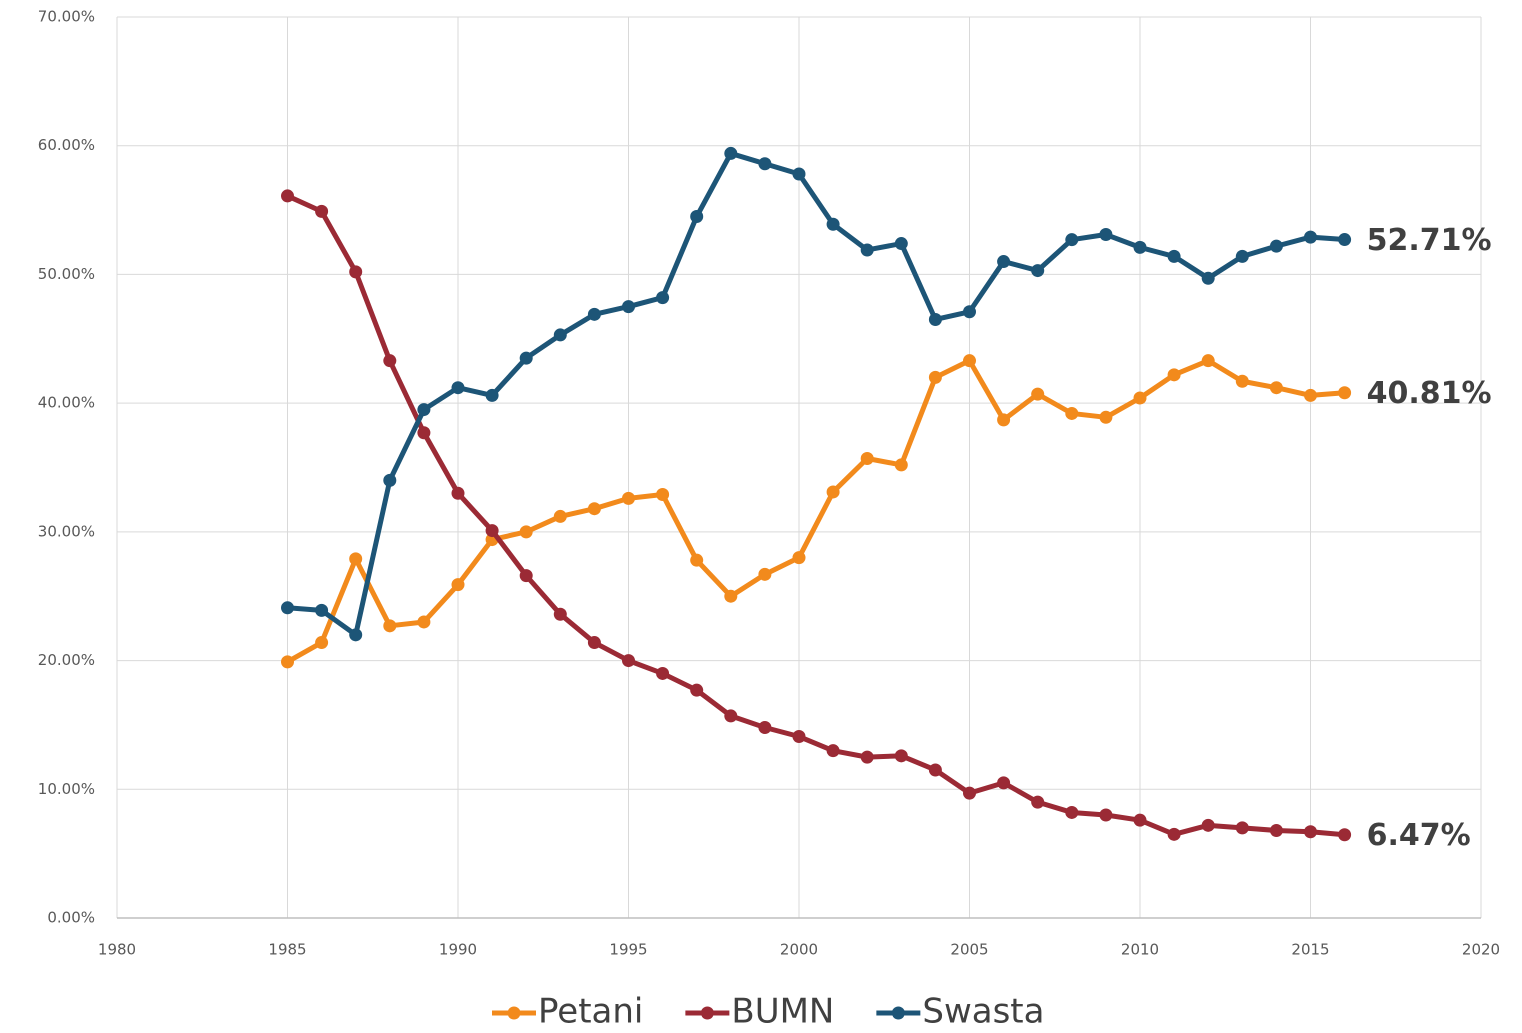  I want to click on legend-label: Petani, so click(590, 1012).